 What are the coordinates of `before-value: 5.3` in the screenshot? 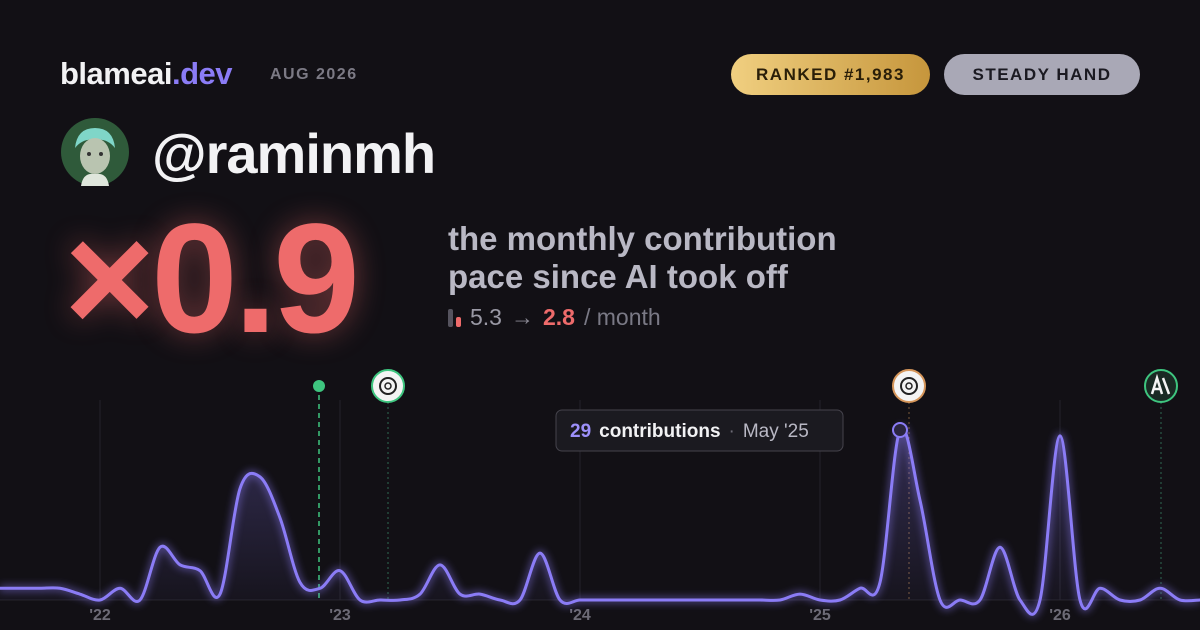 It's located at (486, 317).